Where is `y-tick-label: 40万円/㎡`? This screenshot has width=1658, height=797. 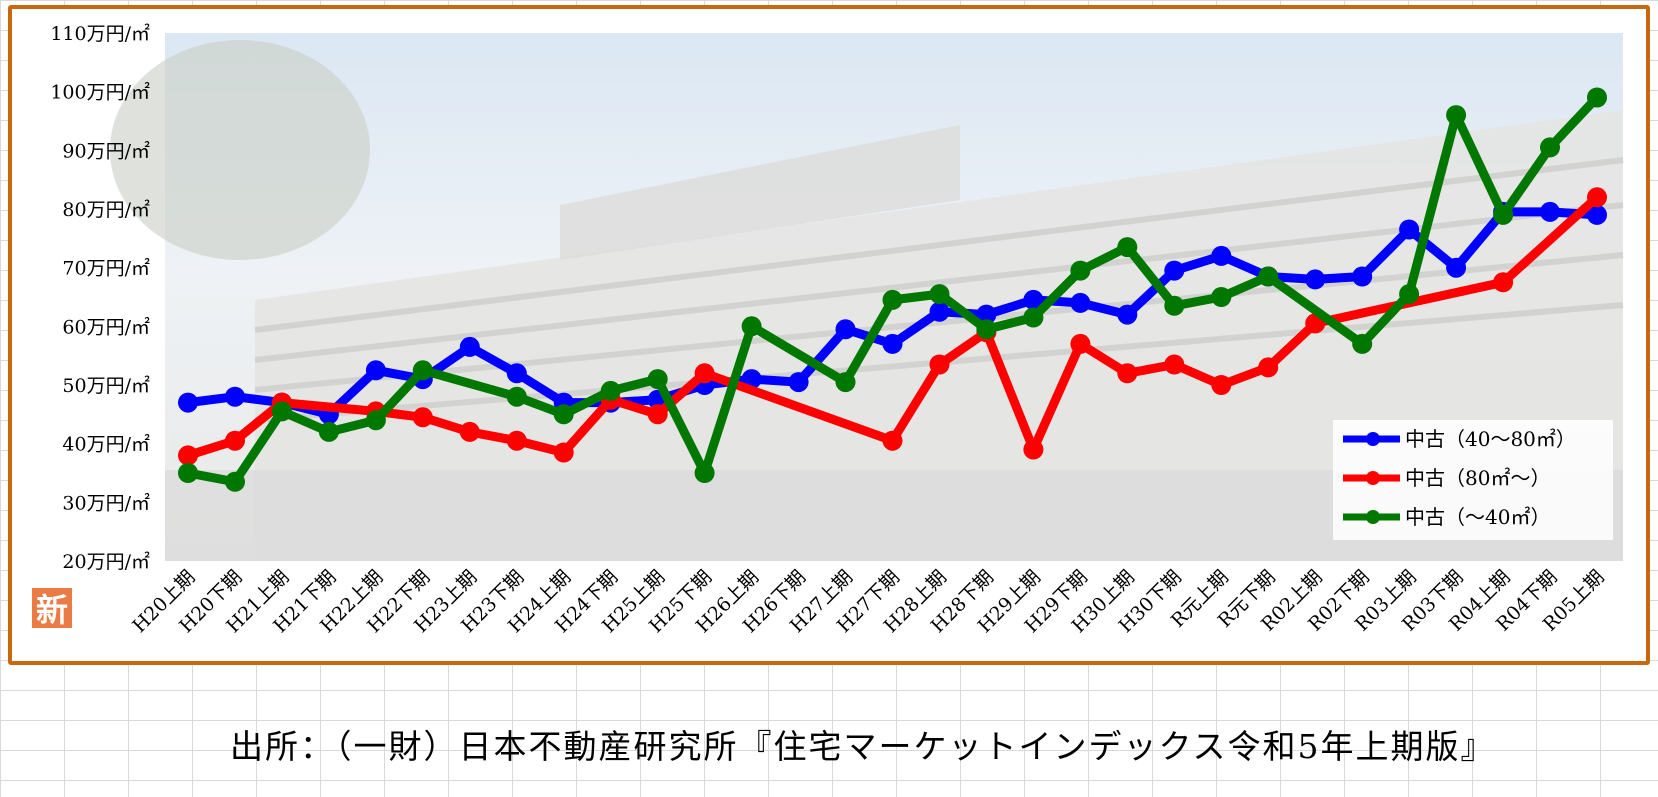
y-tick-label: 40万円/㎡ is located at coordinates (106, 444).